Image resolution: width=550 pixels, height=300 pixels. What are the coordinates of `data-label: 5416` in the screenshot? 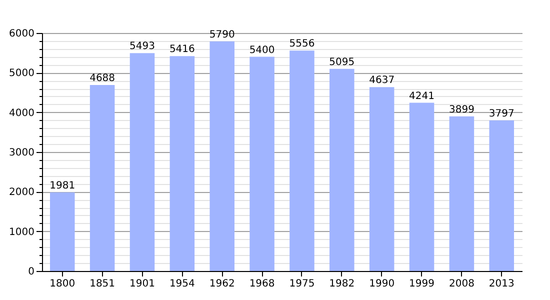 It's located at (182, 50).